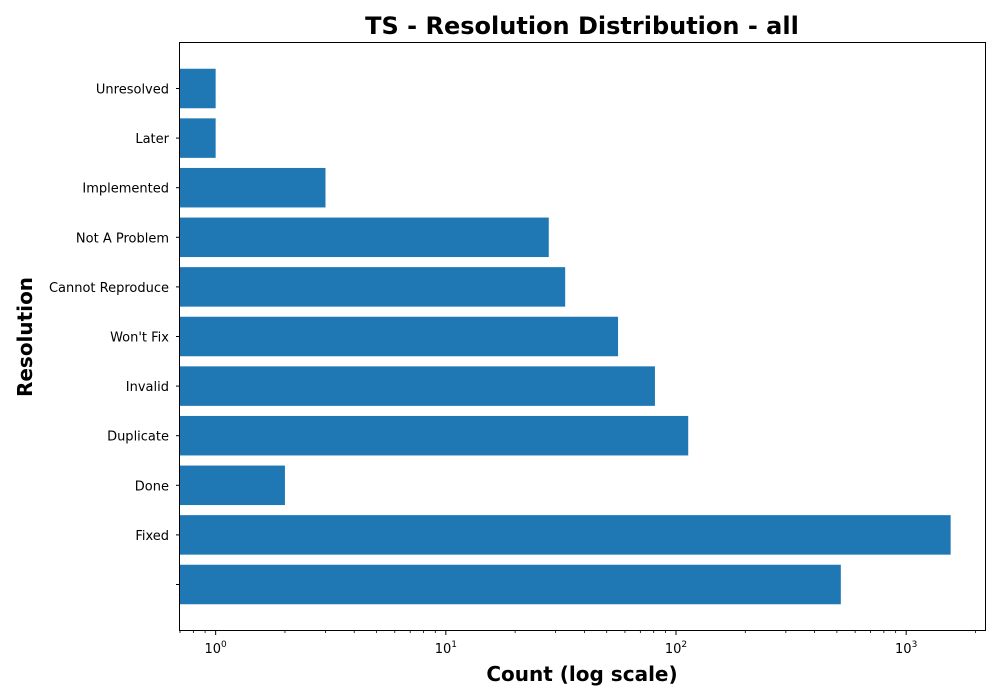 The width and height of the screenshot is (1000, 700). Describe the element at coordinates (125, 189) in the screenshot. I see `y-tick-label: Implemented` at that location.